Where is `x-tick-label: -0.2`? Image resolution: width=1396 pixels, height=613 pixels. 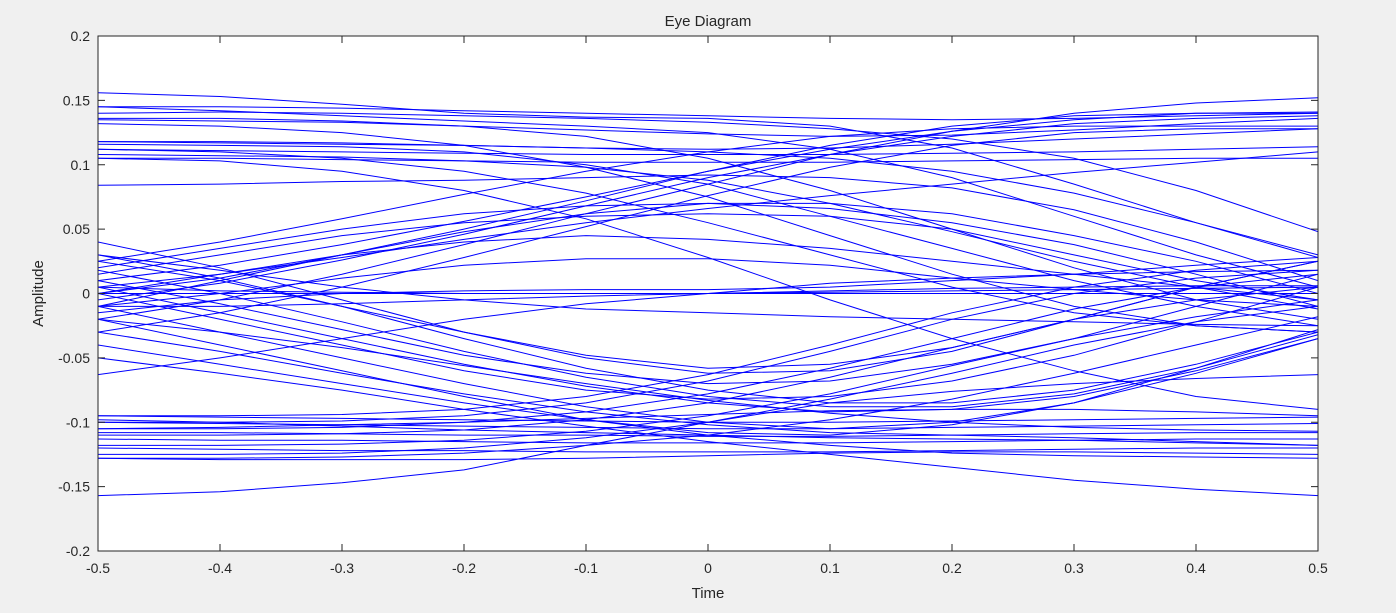 x-tick-label: -0.2 is located at coordinates (464, 568).